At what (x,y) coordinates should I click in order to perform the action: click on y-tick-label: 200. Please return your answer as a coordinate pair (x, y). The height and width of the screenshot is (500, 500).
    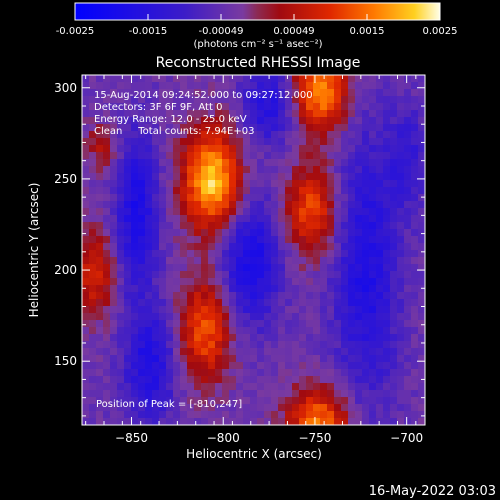
    Looking at the image, I should click on (65, 270).